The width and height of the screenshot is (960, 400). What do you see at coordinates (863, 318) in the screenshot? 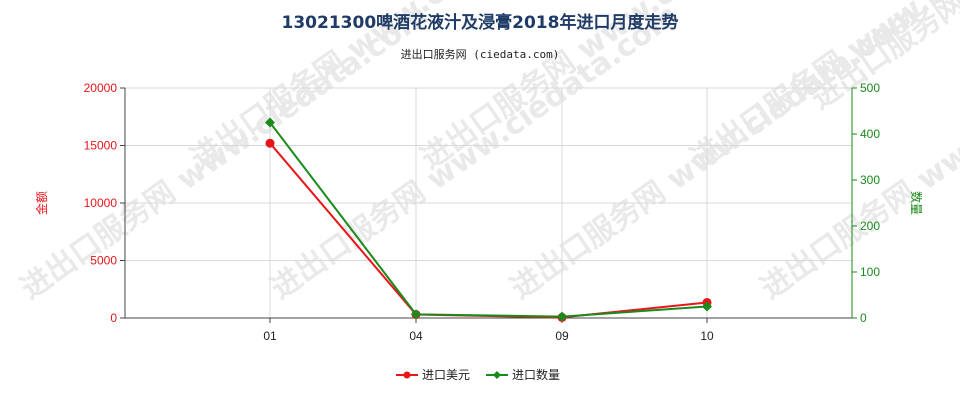
I see `right-tick-label: 0` at bounding box center [863, 318].